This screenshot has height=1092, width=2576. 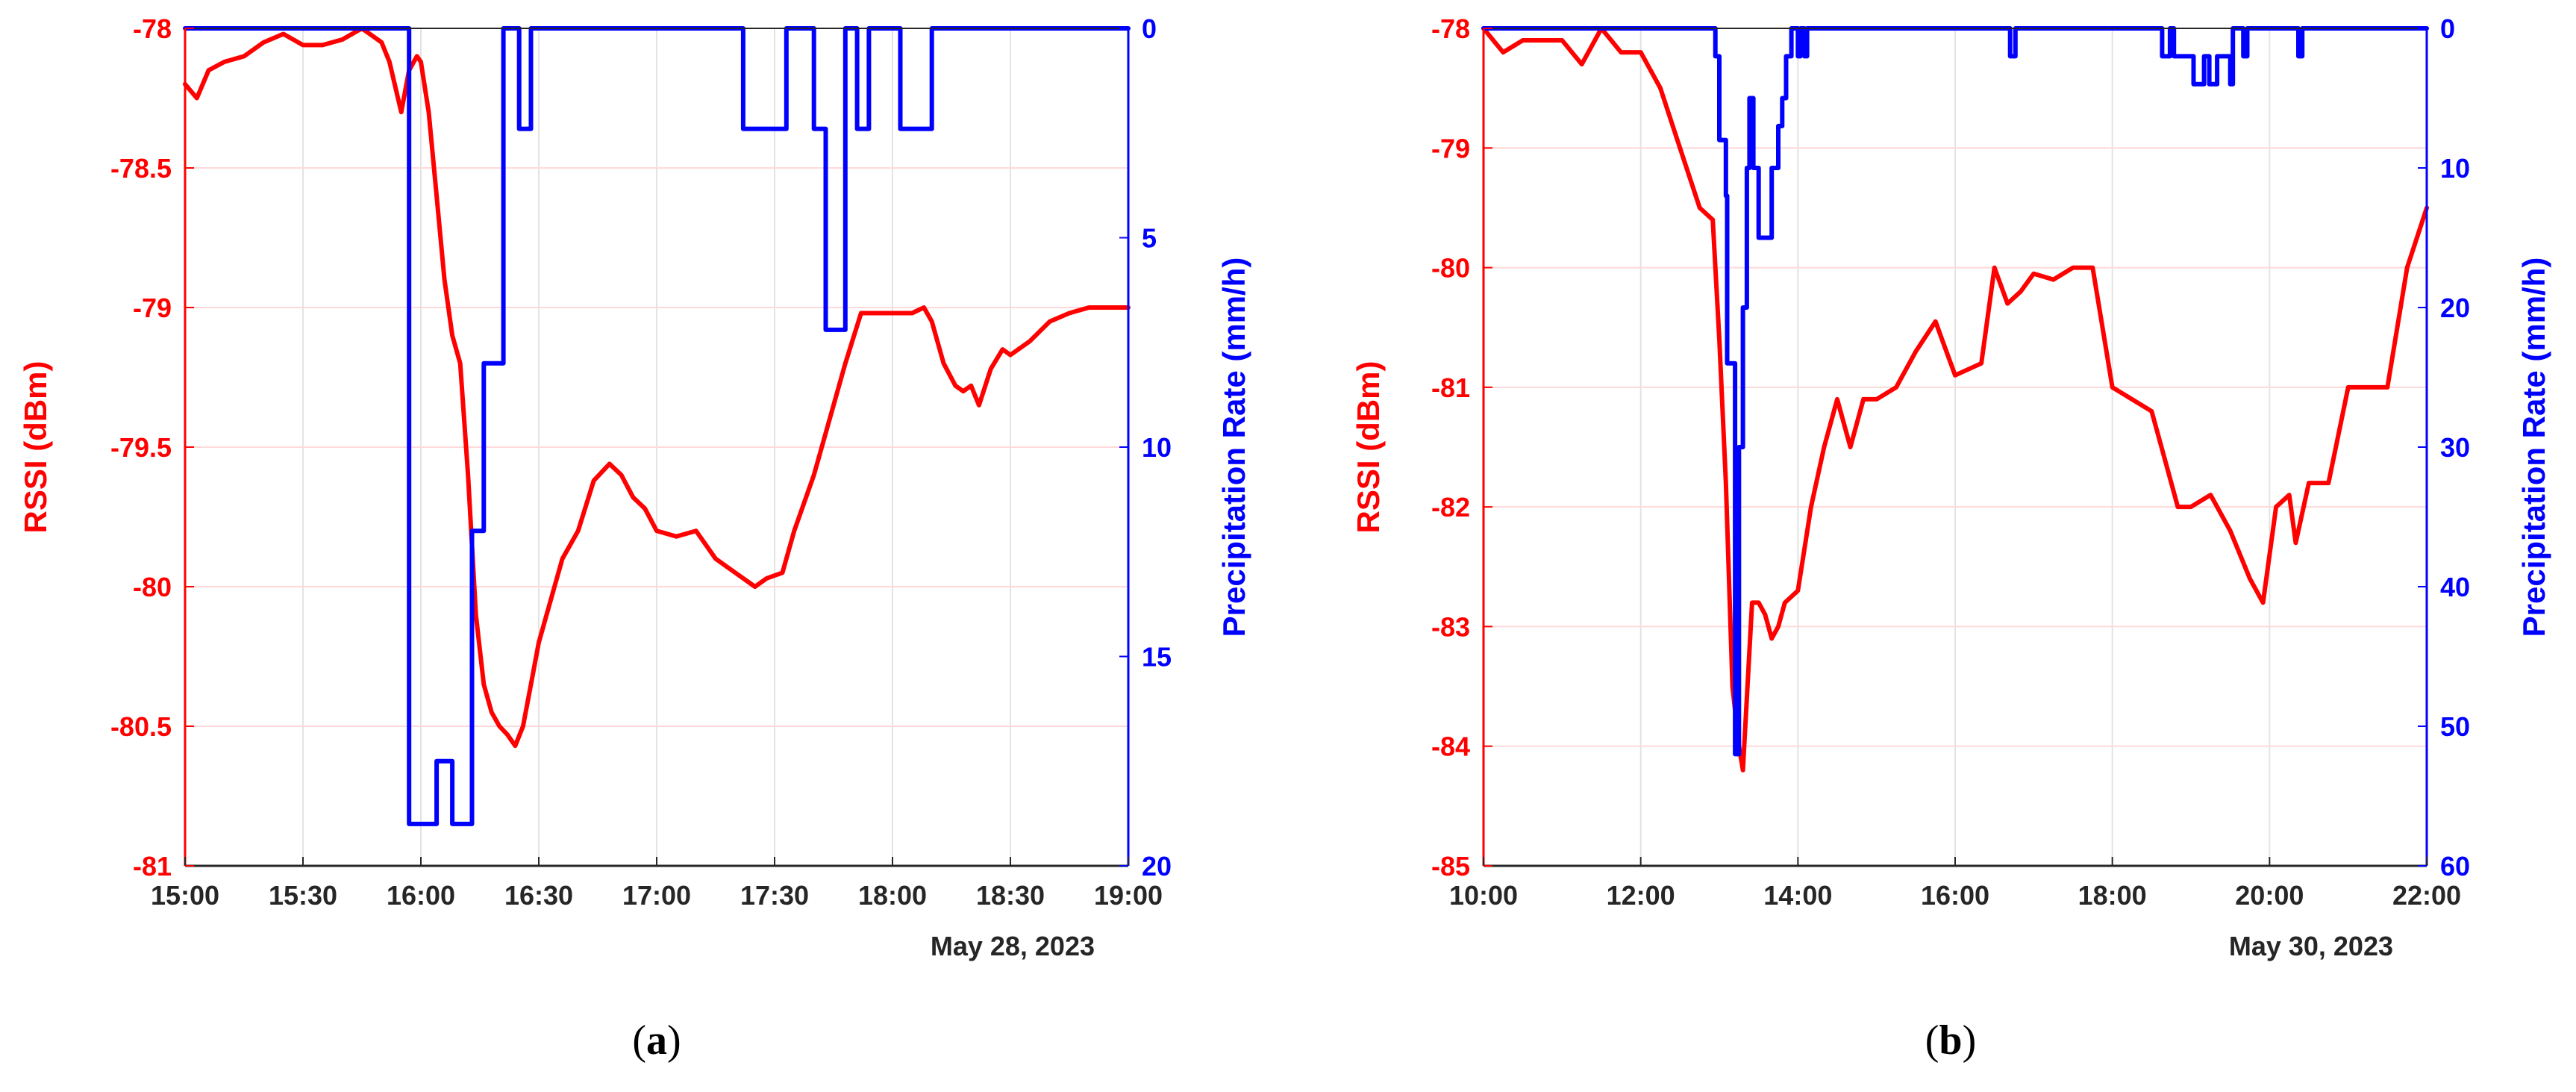 What do you see at coordinates (141, 168) in the screenshot?
I see `y-tick-label: -78.5` at bounding box center [141, 168].